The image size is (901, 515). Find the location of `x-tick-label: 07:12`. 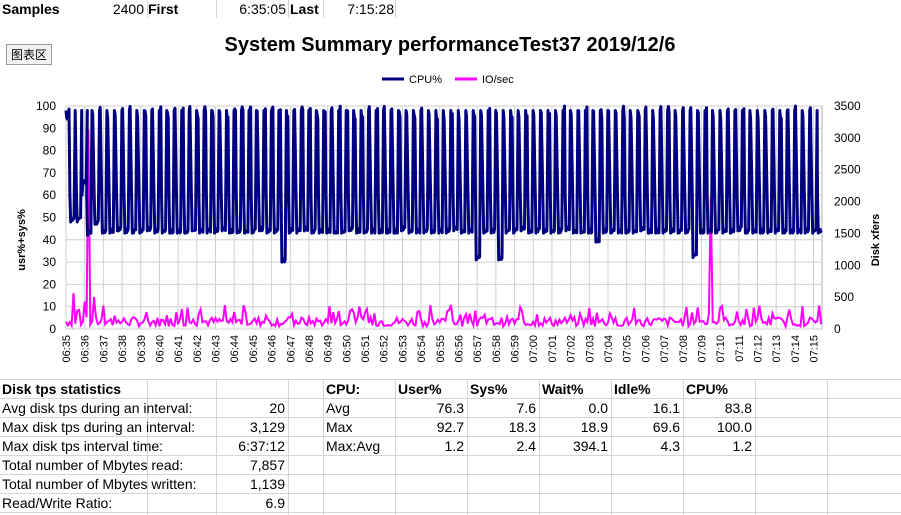

x-tick-label: 07:12 is located at coordinates (759, 349).